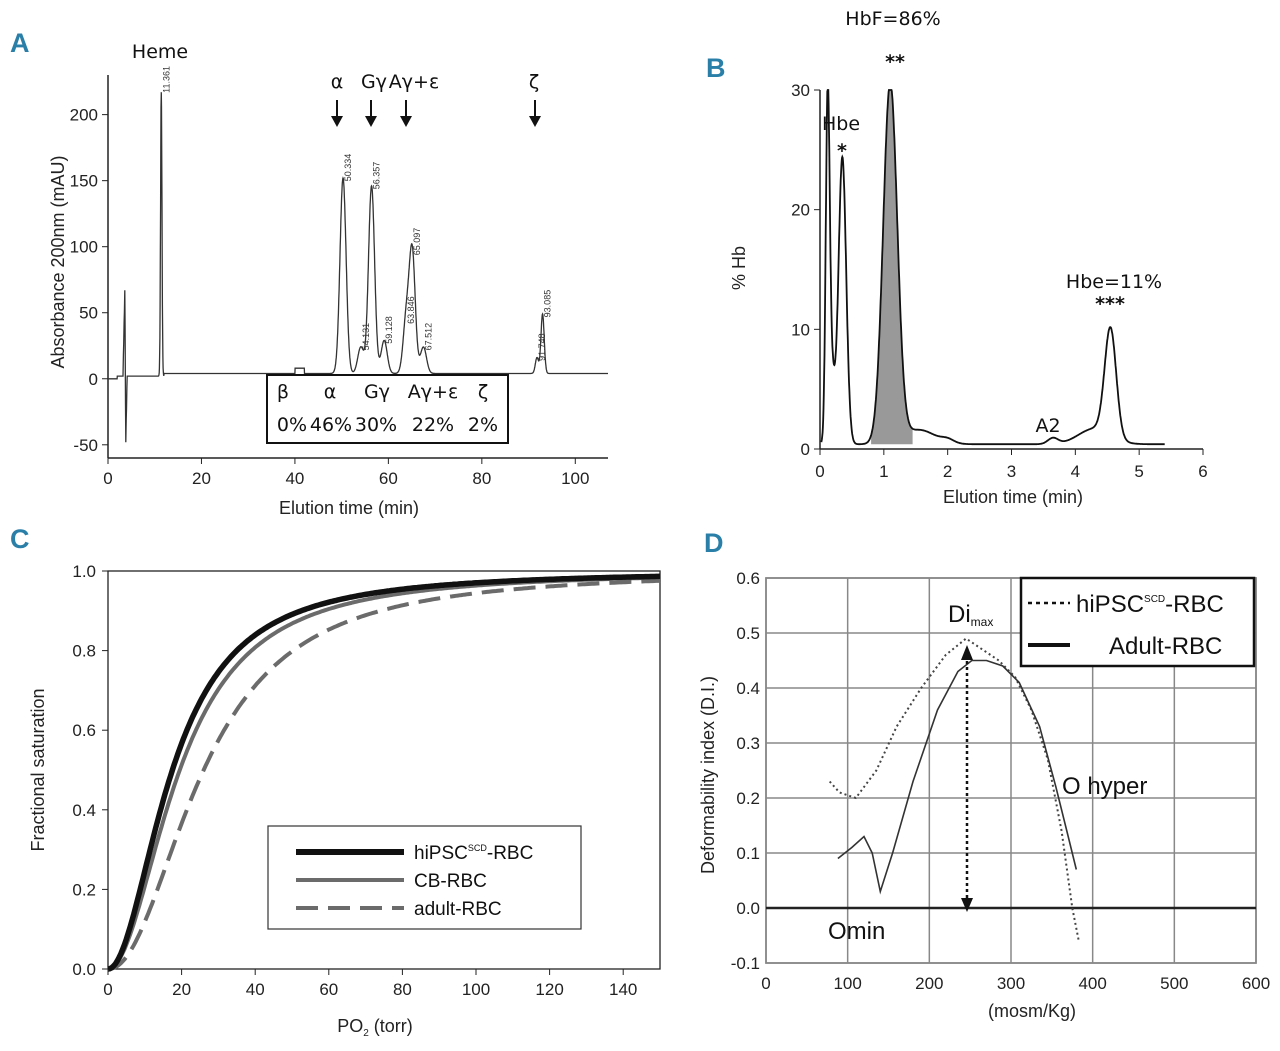  What do you see at coordinates (107, 478) in the screenshot?
I see `panel-a-x-tick-label: 0` at bounding box center [107, 478].